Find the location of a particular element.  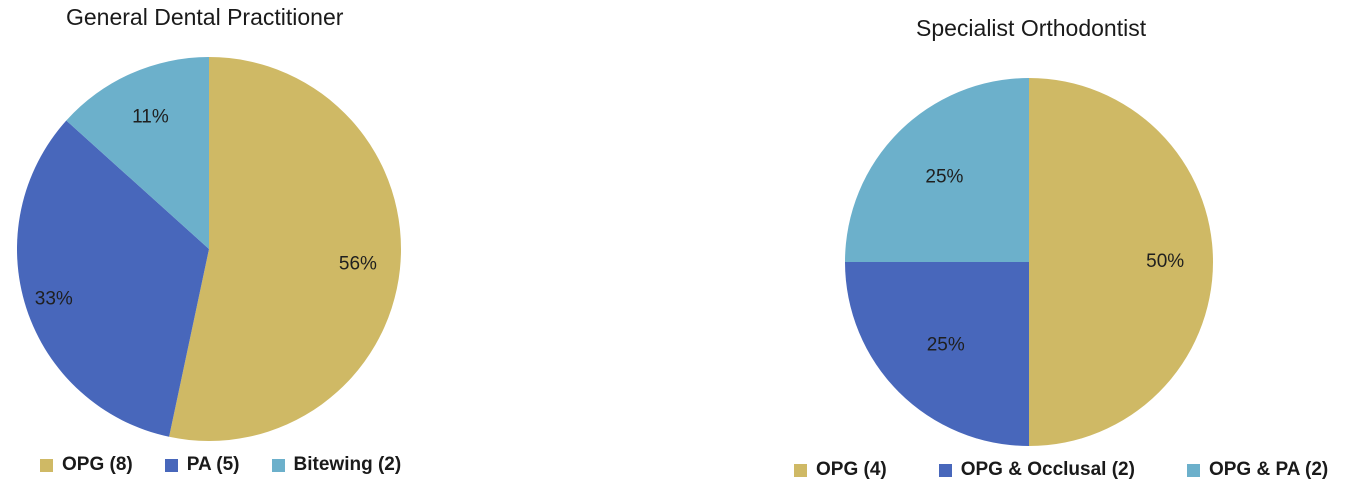

chart-title-general-dental-practitioner: General Dental Practitioner is located at coordinates (205, 17).